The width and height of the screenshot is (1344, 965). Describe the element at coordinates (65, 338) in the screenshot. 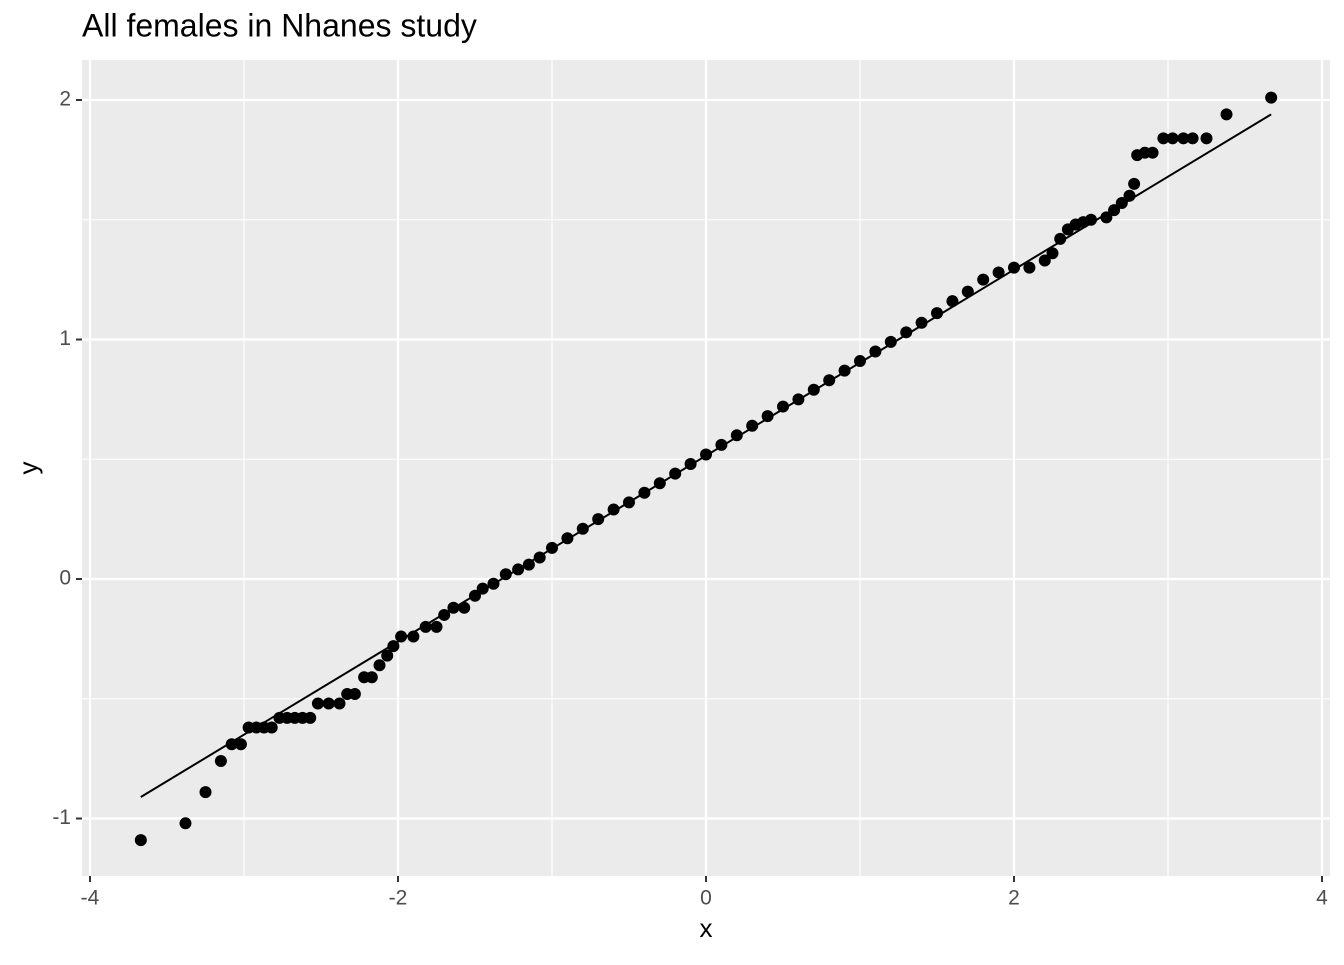

I see `y-tick-label: 1` at that location.